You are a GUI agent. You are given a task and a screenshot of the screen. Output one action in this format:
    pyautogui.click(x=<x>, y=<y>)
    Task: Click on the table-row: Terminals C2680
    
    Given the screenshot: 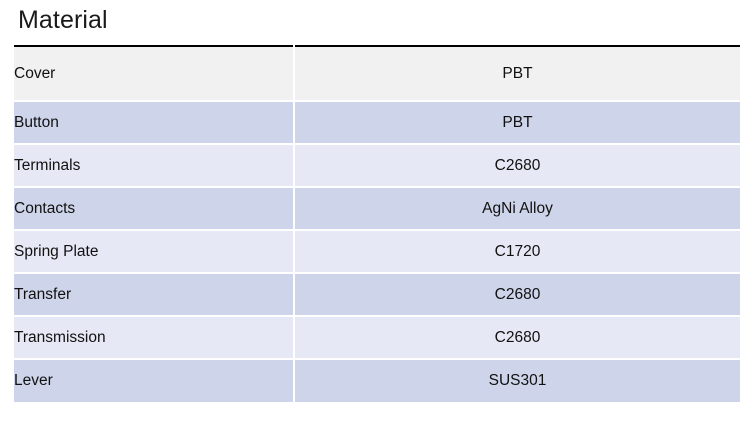 What is the action you would take?
    pyautogui.click(x=377, y=165)
    